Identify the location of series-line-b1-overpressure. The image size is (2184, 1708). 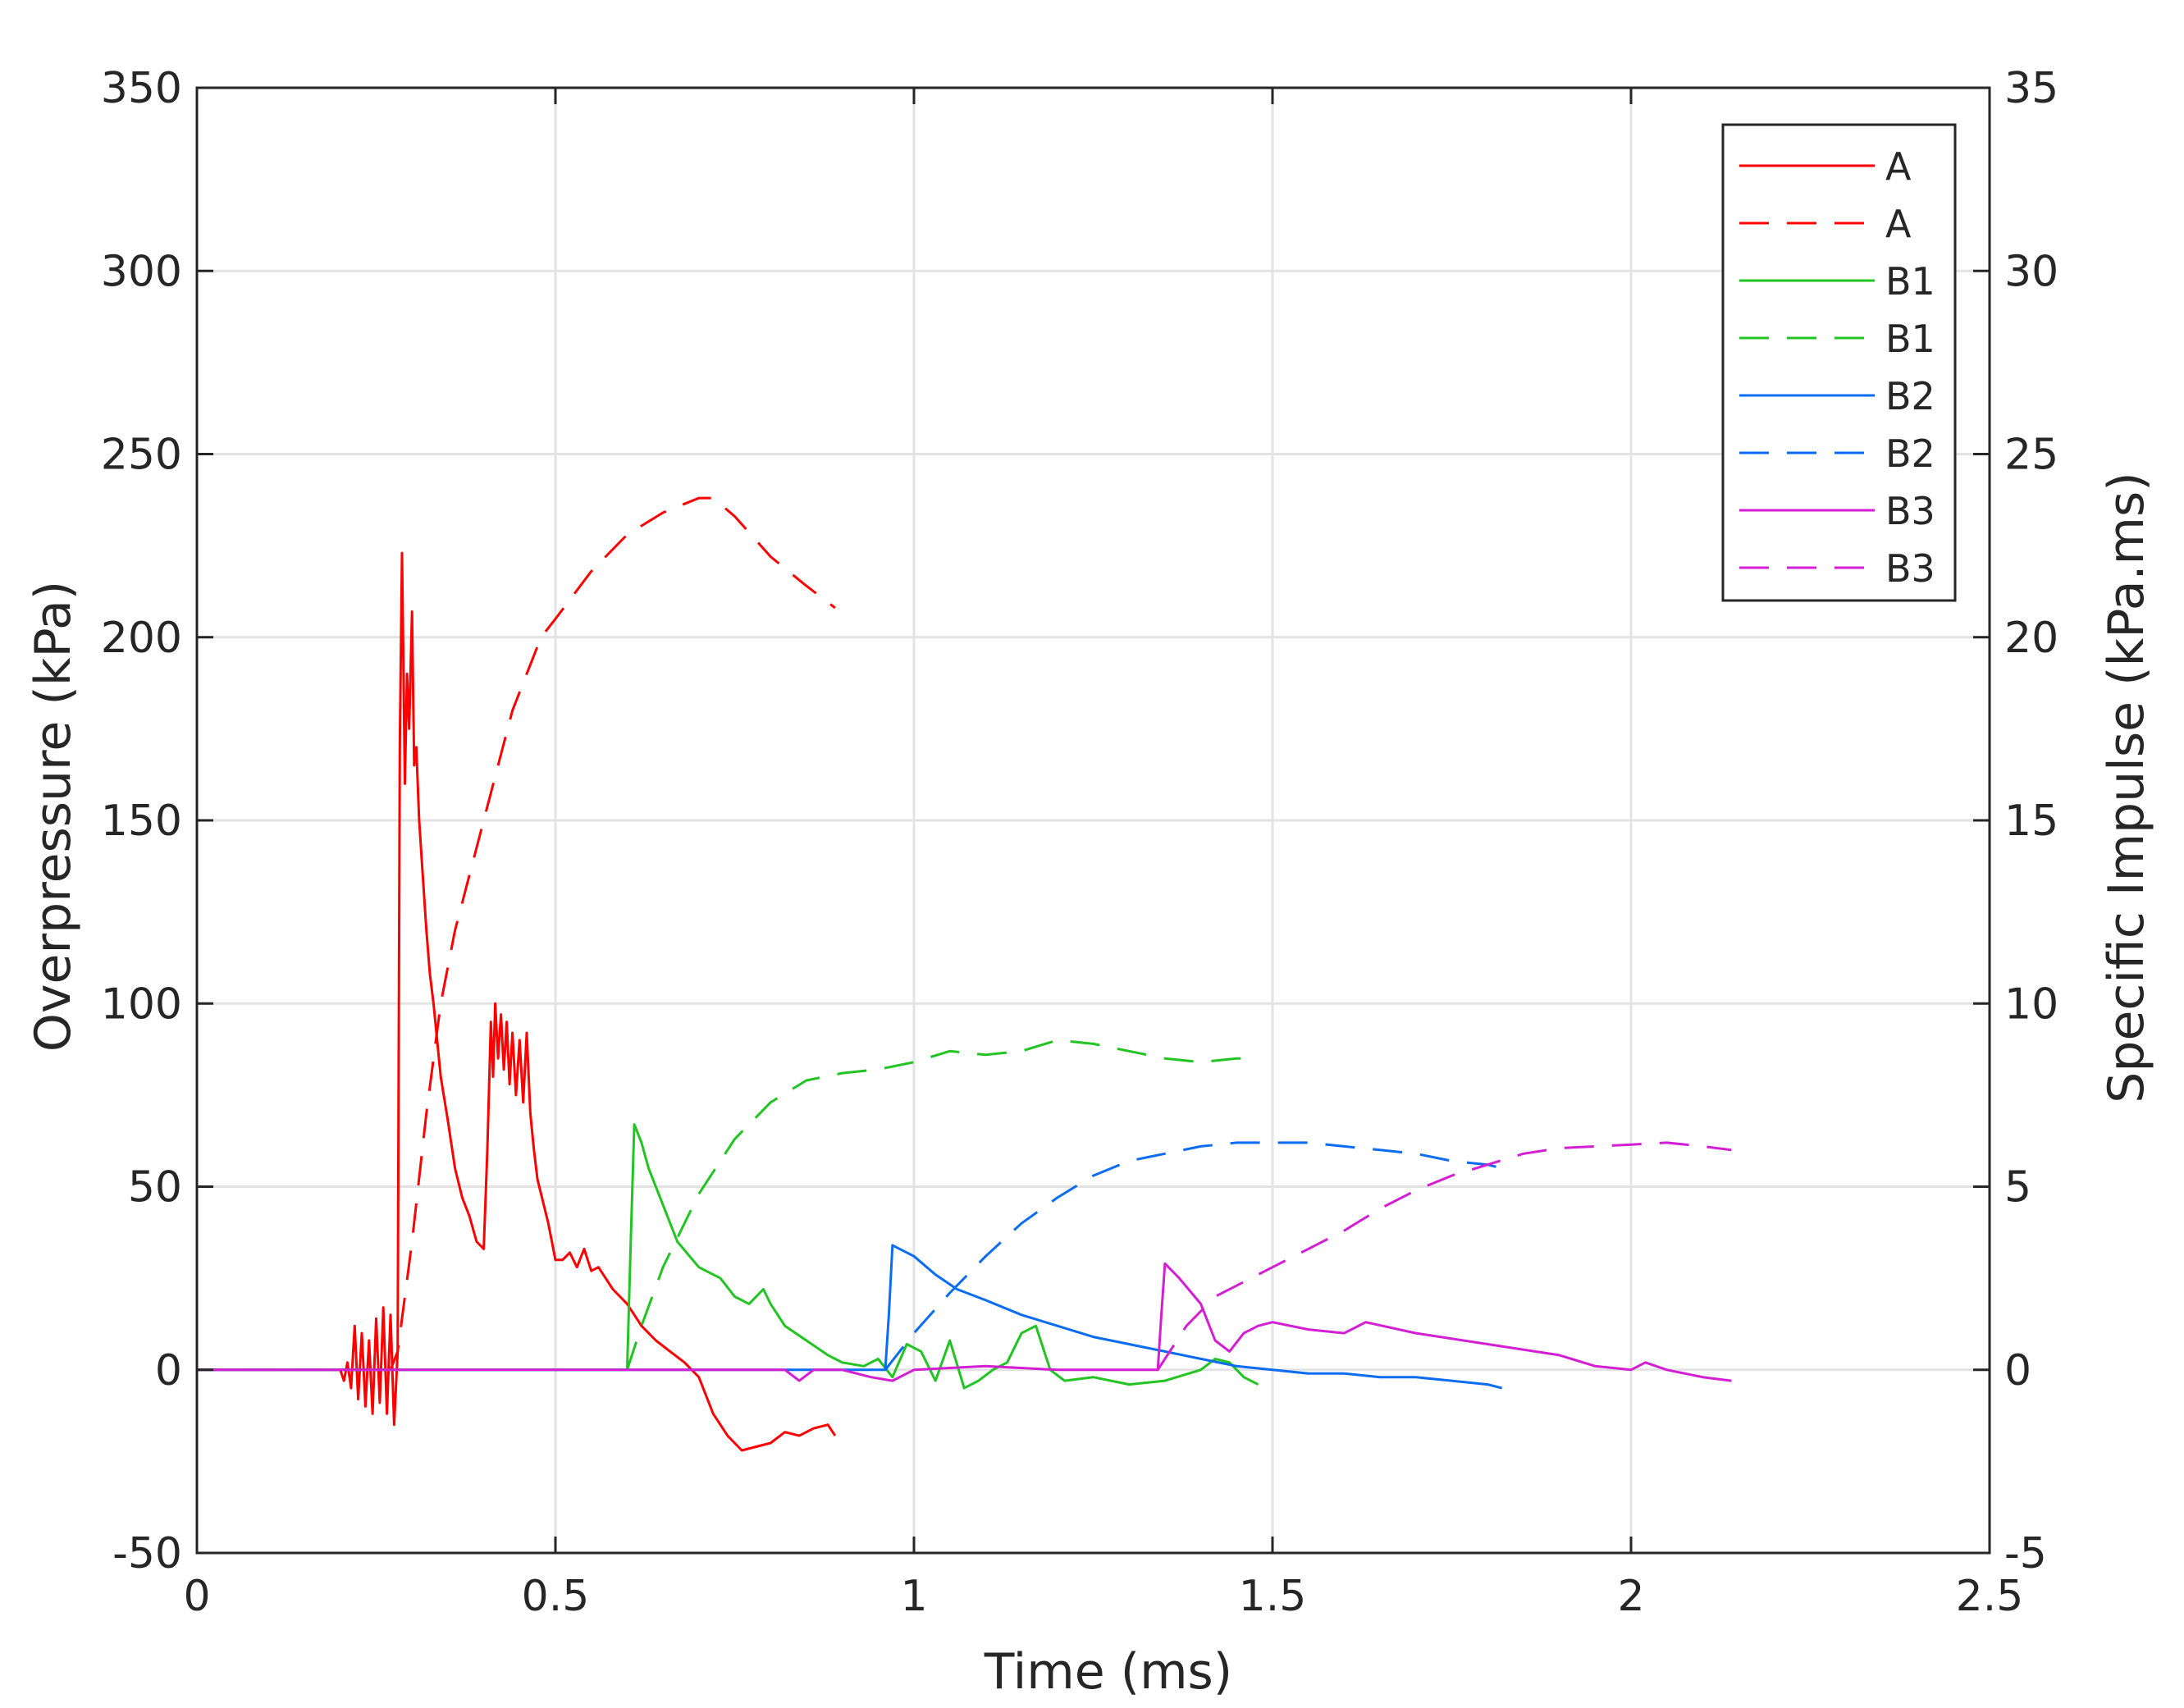
(728, 1256).